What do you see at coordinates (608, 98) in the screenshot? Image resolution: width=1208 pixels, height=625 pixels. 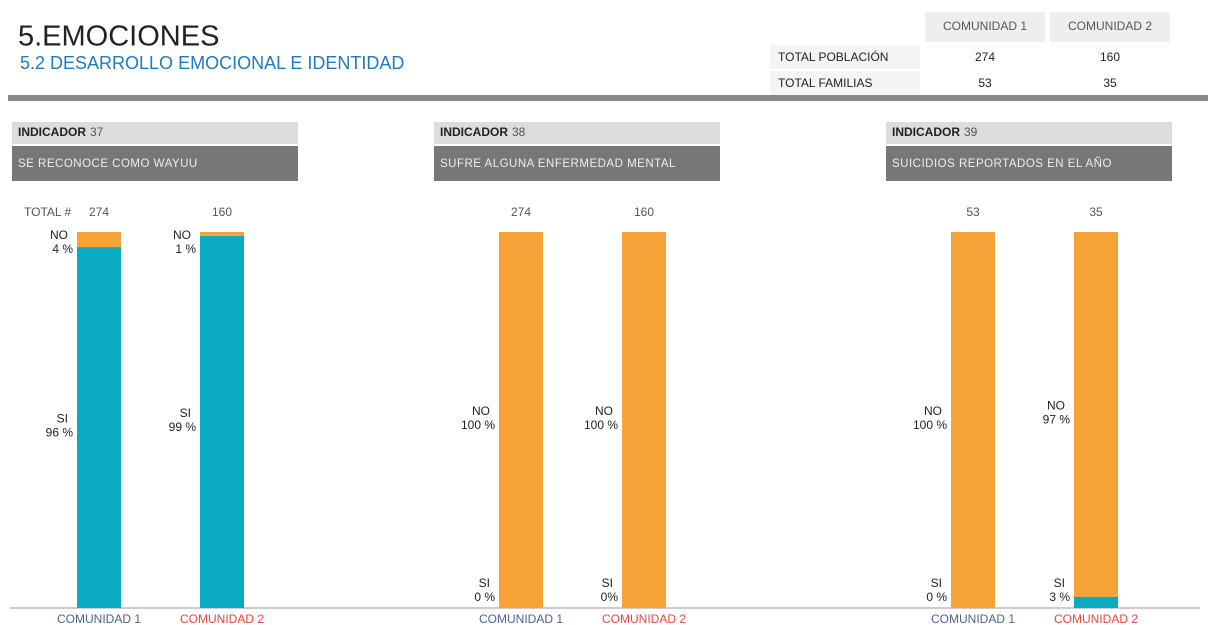 I see `divider` at bounding box center [608, 98].